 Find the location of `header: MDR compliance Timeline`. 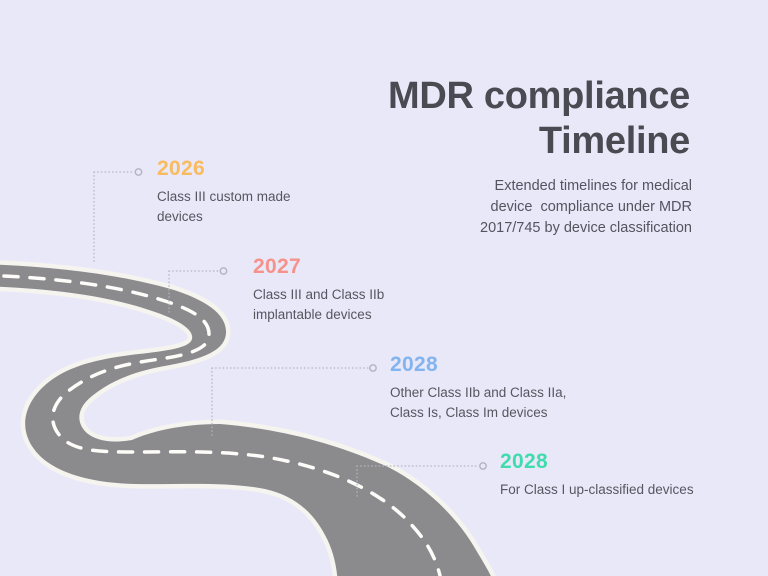

header: MDR compliance Timeline is located at coordinates (539, 119).